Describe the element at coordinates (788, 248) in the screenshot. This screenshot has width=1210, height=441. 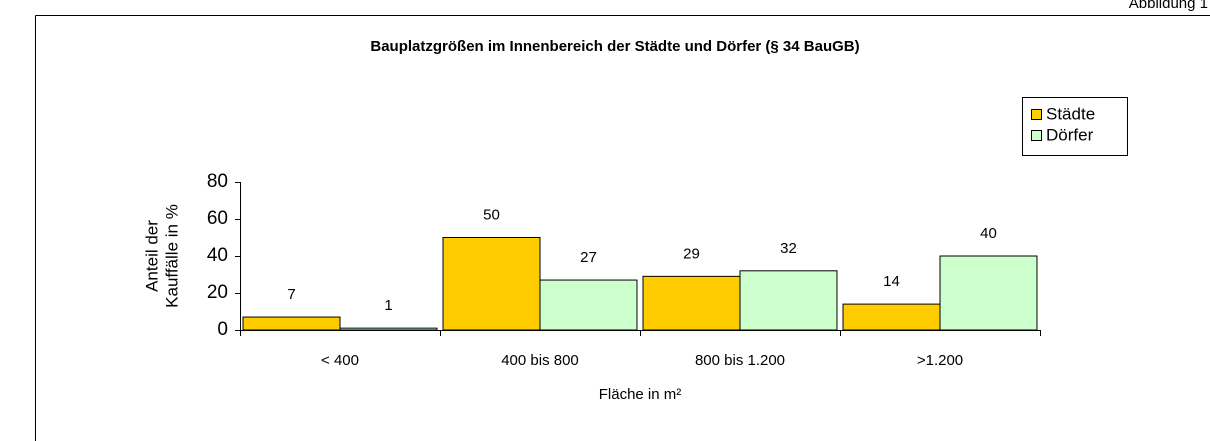
I see `value-label: 32` at that location.